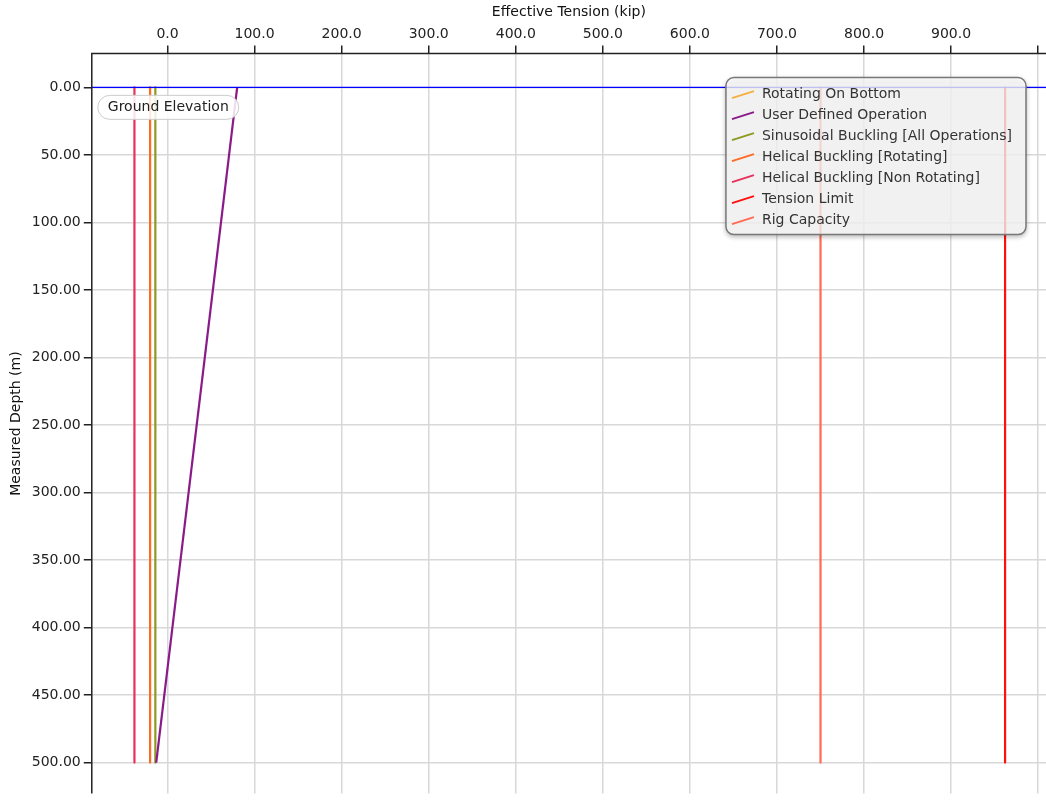 The height and width of the screenshot is (805, 1046). I want to click on y-tick-label: 0.00, so click(65, 86).